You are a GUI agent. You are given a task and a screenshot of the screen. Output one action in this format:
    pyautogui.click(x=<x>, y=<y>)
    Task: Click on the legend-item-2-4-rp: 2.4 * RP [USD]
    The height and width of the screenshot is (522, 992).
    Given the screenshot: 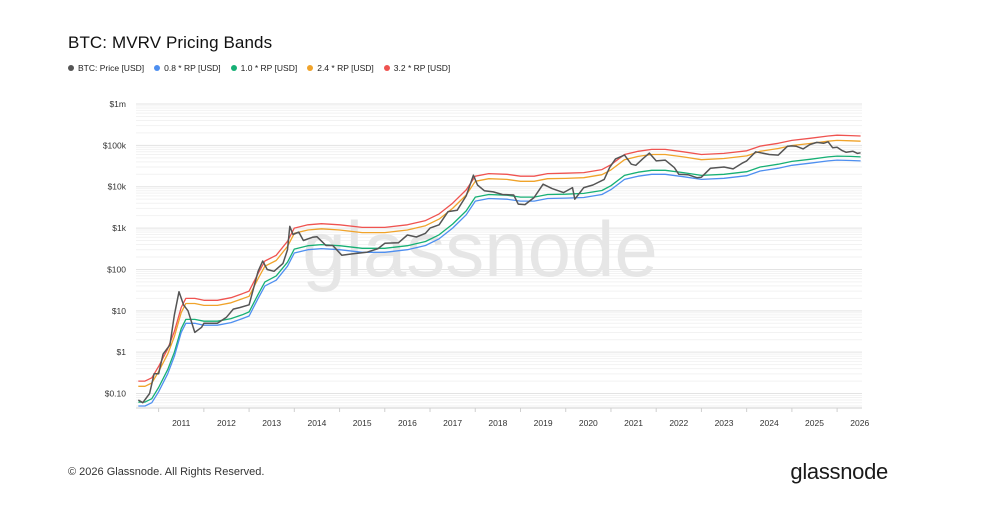 What is the action you would take?
    pyautogui.click(x=340, y=68)
    